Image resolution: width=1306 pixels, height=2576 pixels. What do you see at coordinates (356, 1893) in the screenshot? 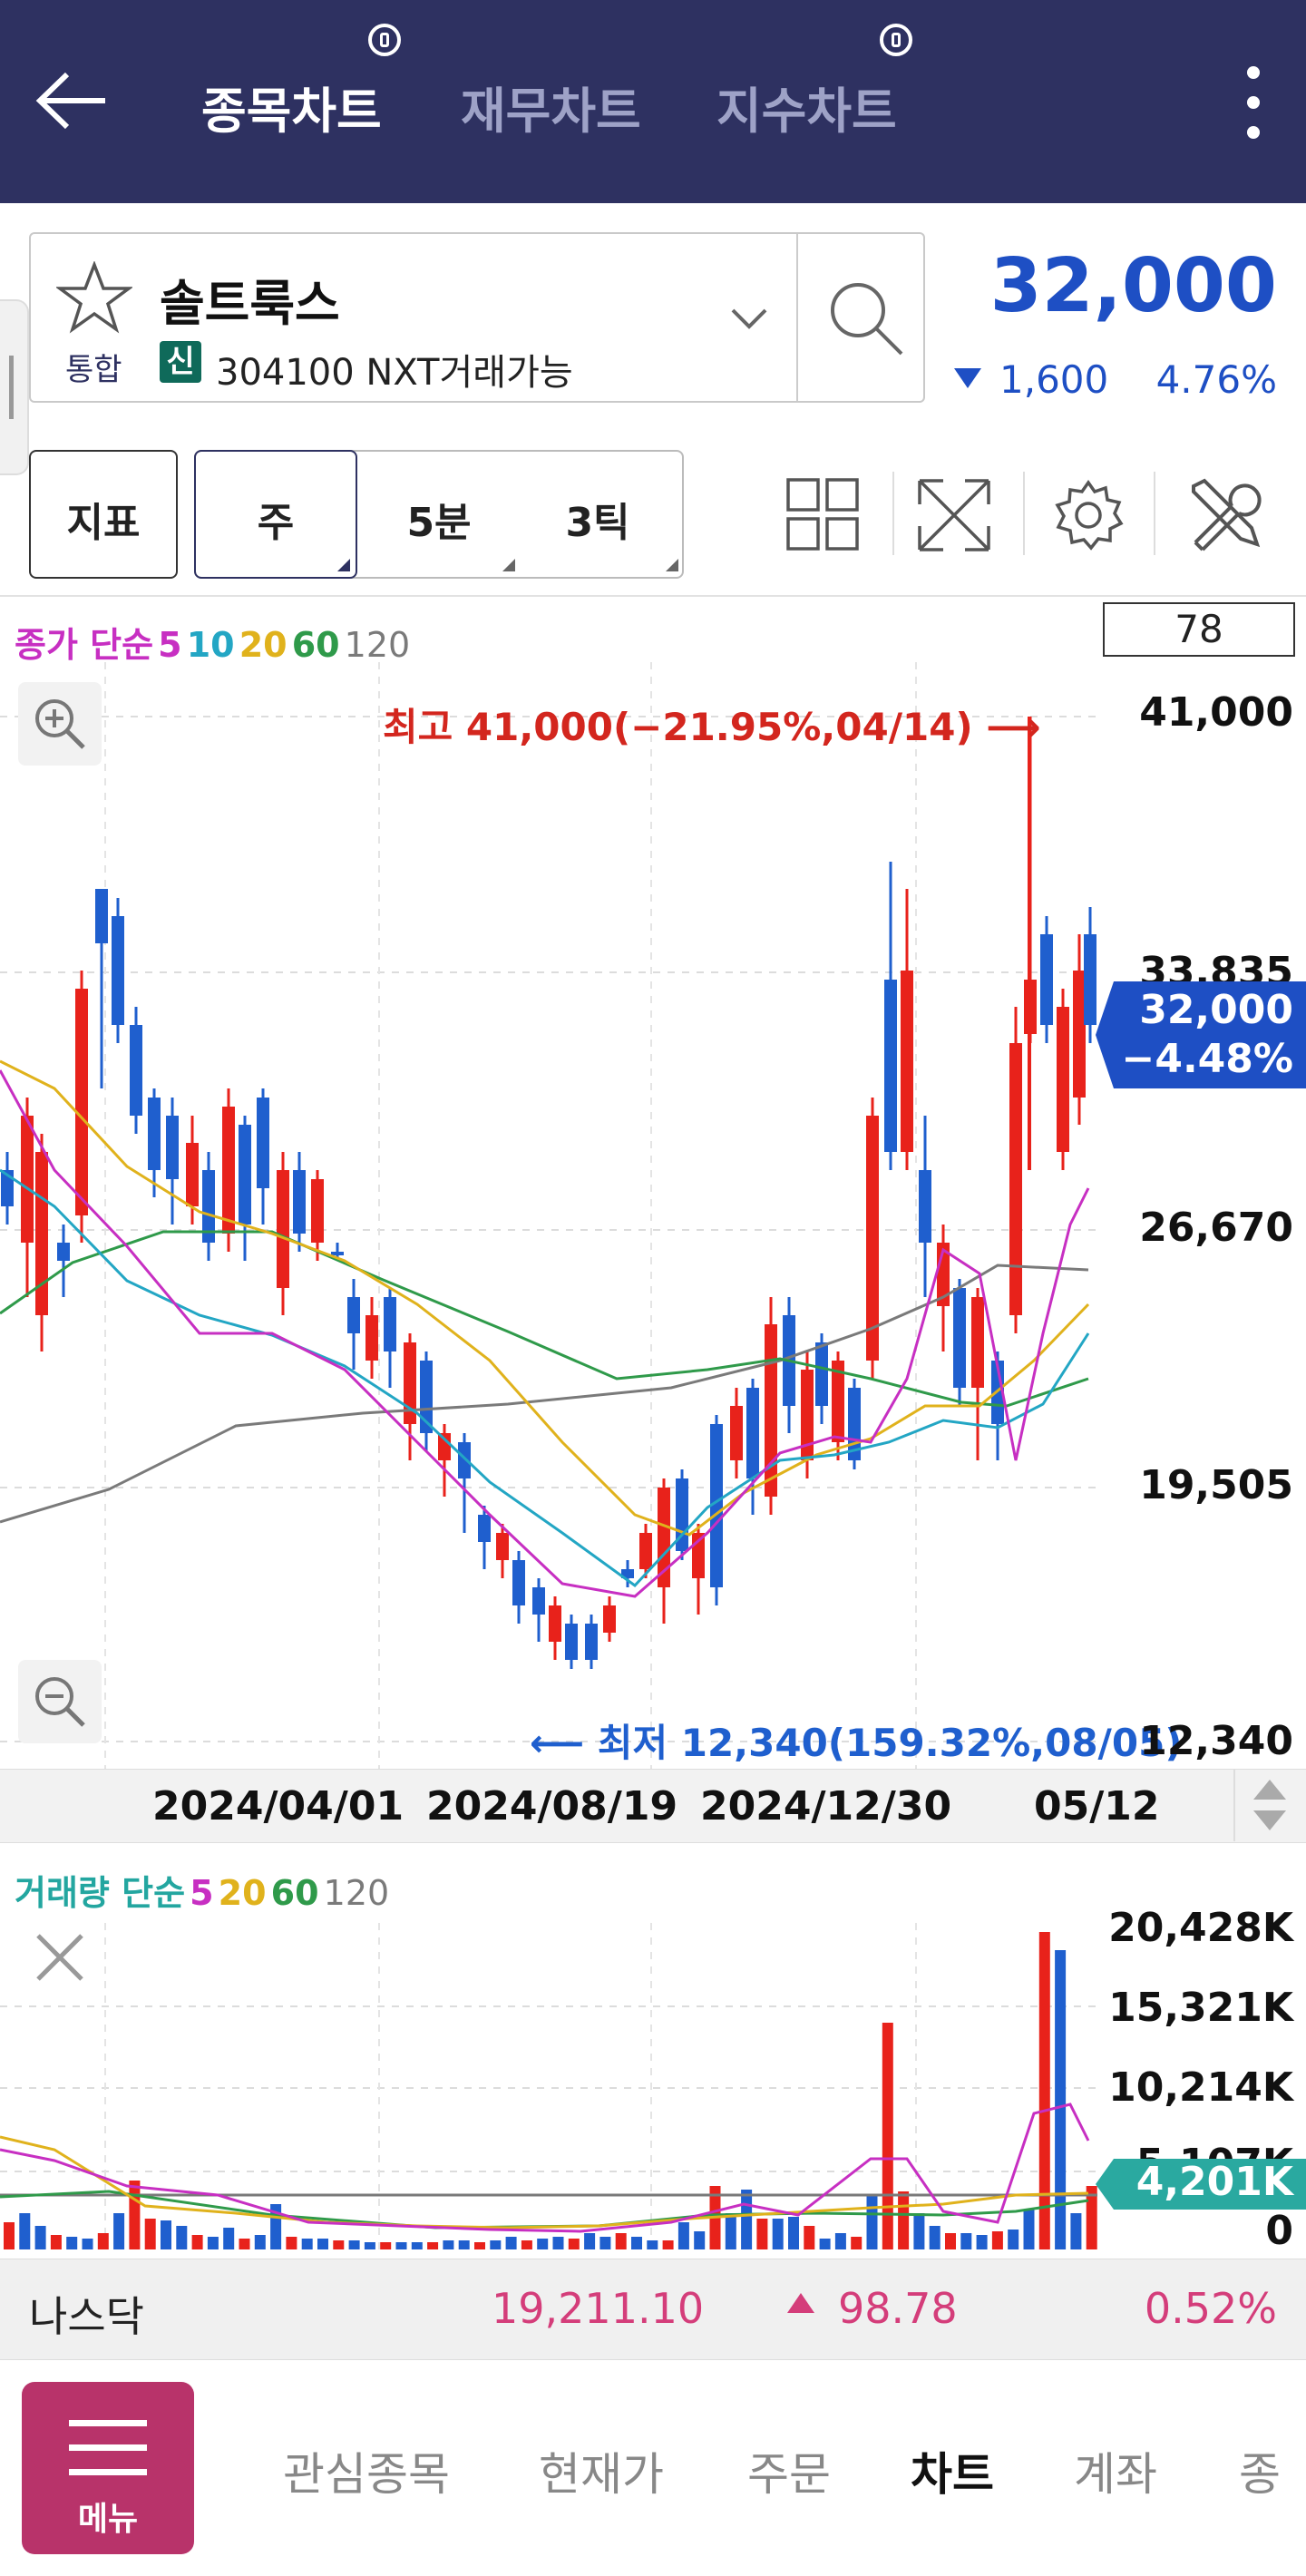
I see `vol-legend-ma120: 120` at bounding box center [356, 1893].